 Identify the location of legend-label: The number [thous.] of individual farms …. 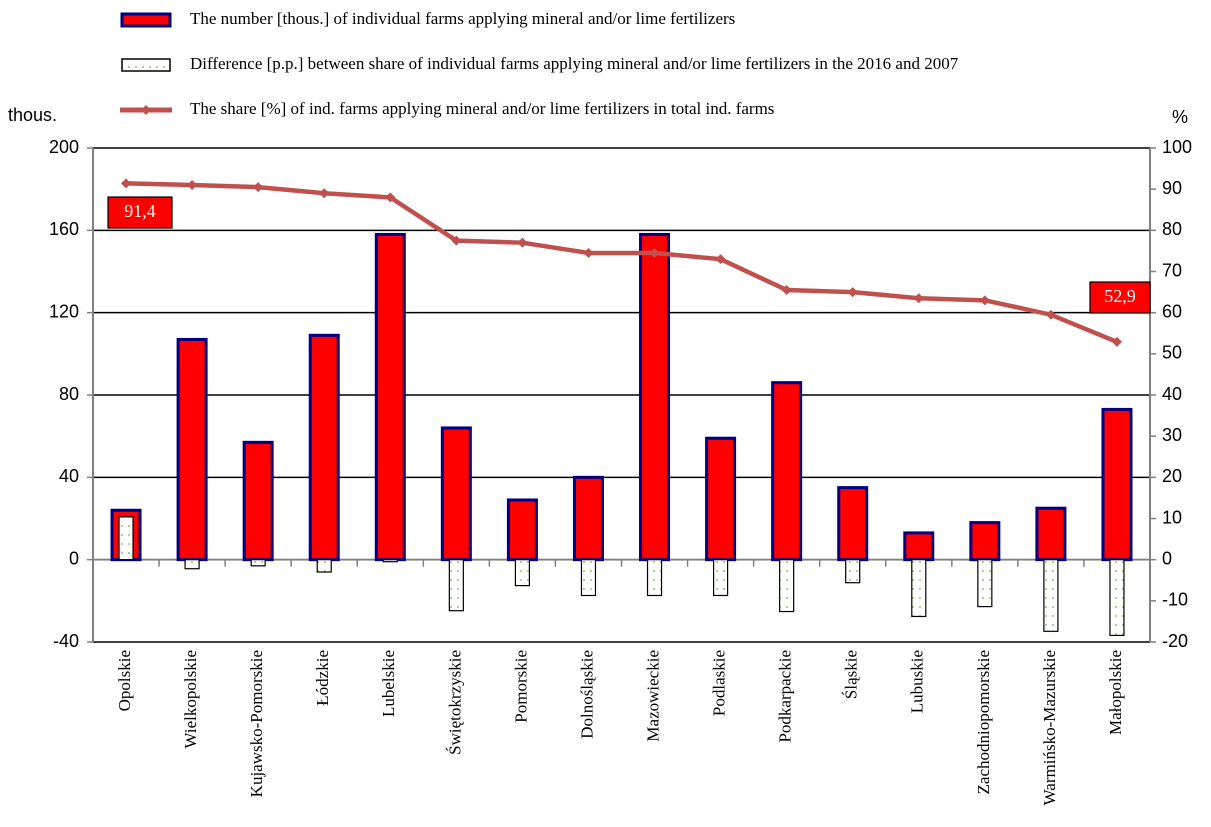
(462, 18).